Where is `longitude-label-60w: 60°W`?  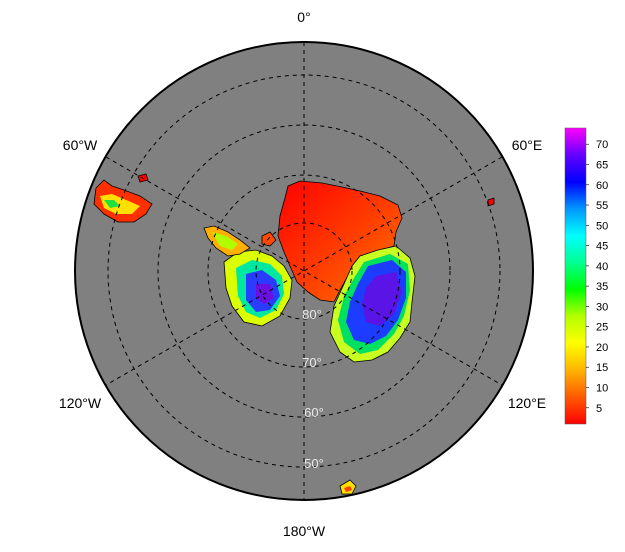
longitude-label-60w: 60°W is located at coordinates (80, 145).